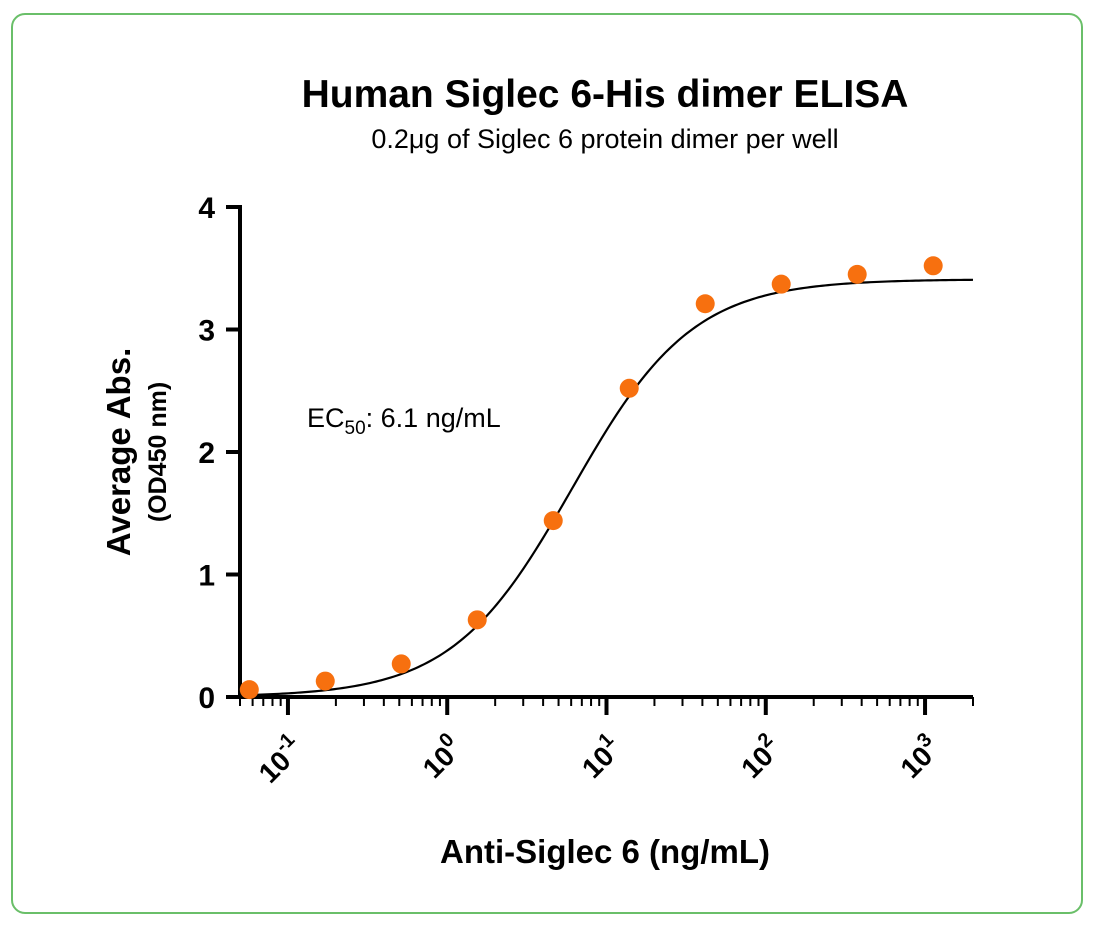 The image size is (1100, 930). I want to click on y-axis-subtitle: (OD450 nm), so click(158, 452).